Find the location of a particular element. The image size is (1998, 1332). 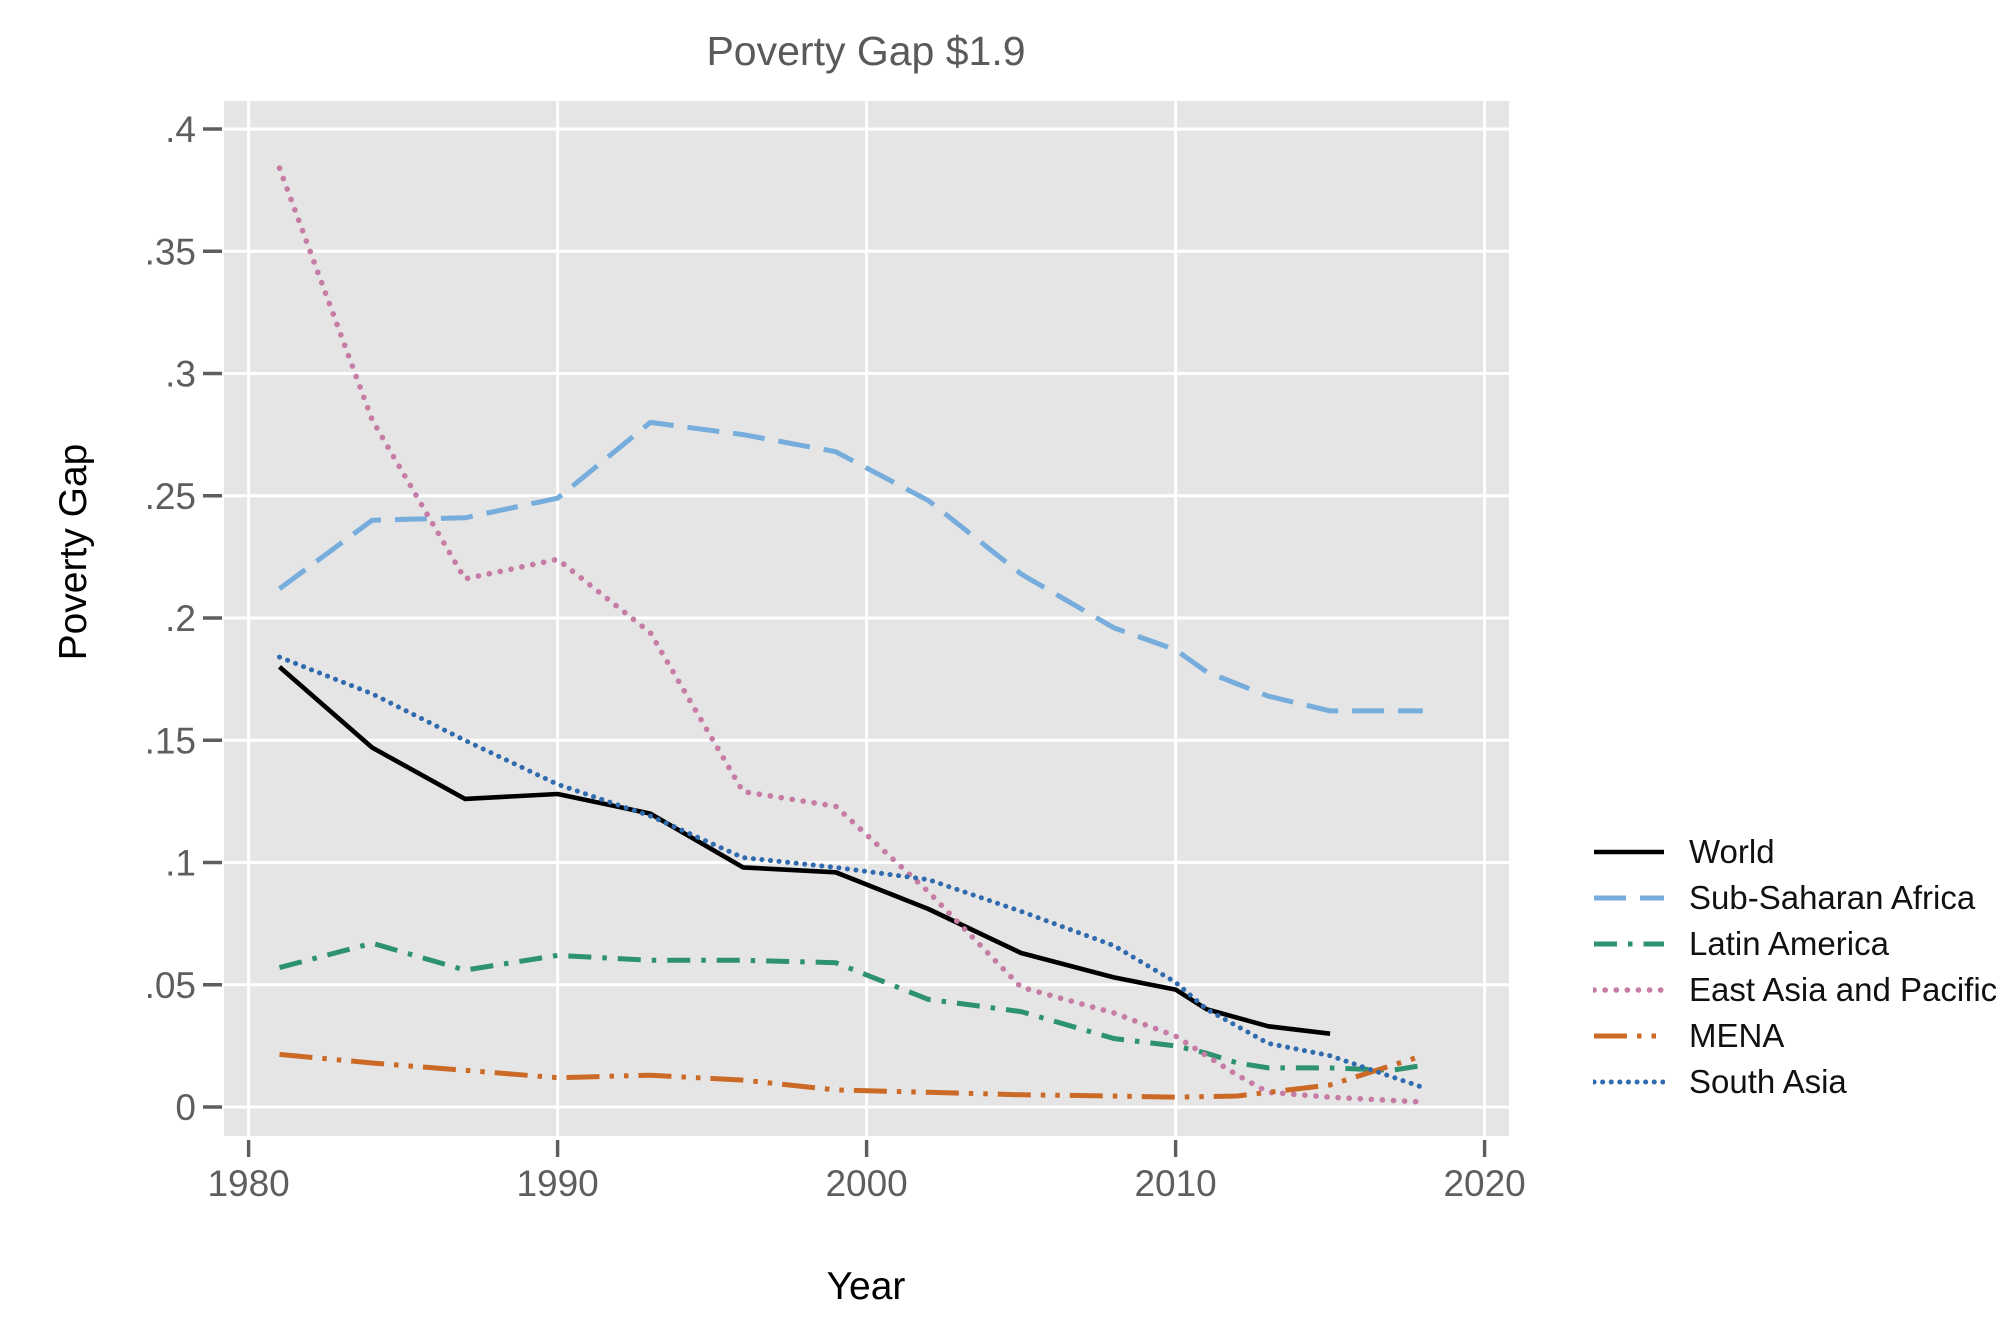

y-tick-label: .1 is located at coordinates (180, 863).